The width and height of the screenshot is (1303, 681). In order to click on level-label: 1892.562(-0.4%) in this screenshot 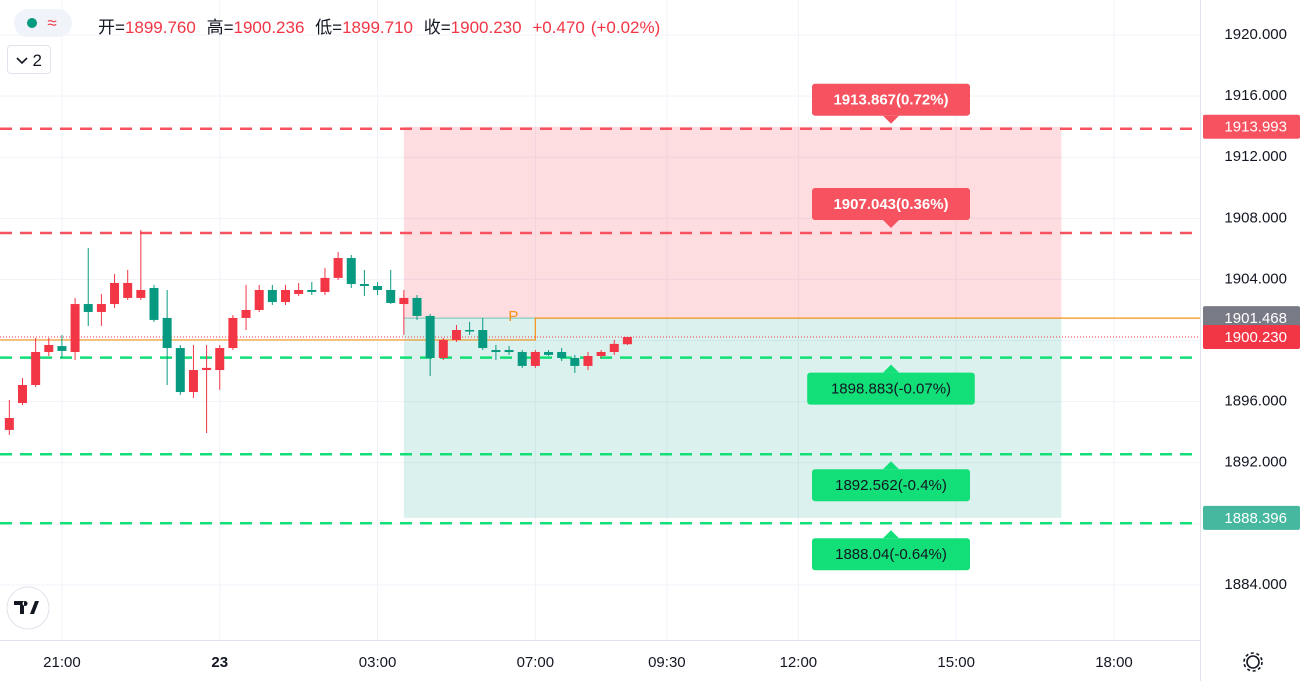, I will do `click(891, 485)`.